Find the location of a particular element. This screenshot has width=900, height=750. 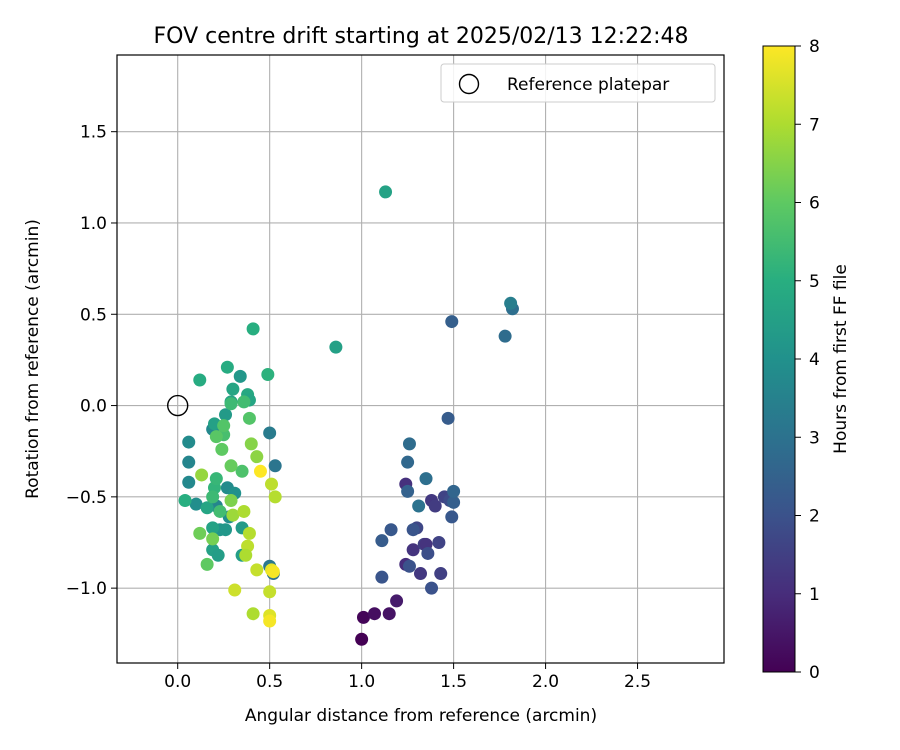

reference-marker-layer is located at coordinates (177, 405).